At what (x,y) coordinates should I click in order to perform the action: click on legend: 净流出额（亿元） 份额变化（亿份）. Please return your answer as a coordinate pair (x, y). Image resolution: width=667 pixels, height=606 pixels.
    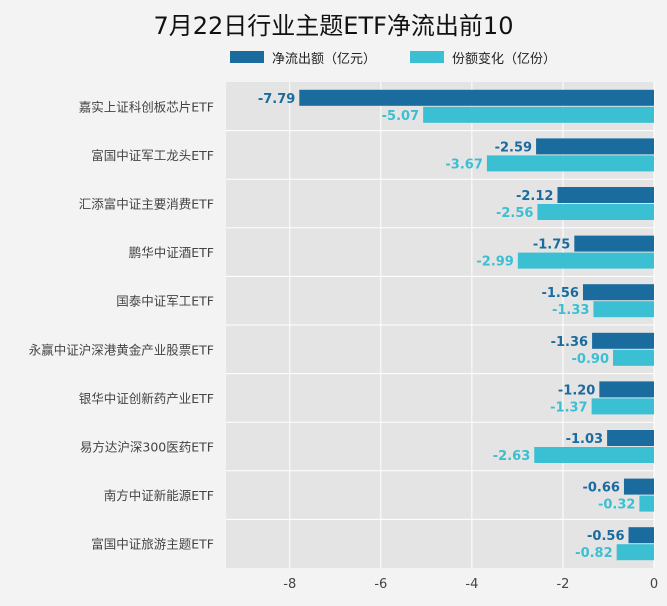
    Looking at the image, I should click on (410, 57).